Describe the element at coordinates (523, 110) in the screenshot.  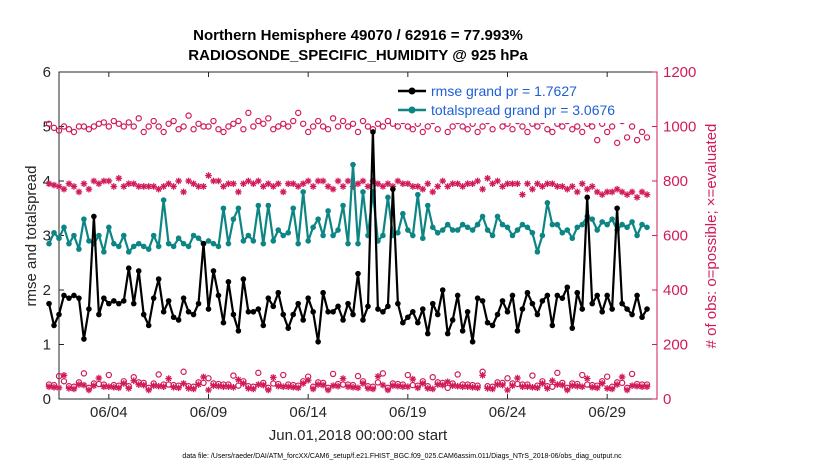
I see `legend-spread-label: totalspread grand pr = 3.0676` at that location.